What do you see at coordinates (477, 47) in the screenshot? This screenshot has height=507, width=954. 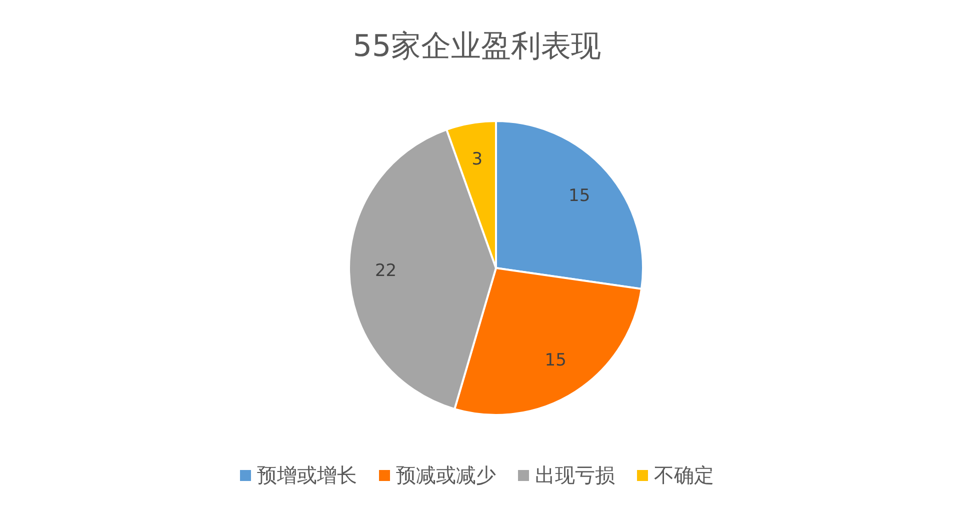 I see `chart-title: 55家企业盈利表现` at bounding box center [477, 47].